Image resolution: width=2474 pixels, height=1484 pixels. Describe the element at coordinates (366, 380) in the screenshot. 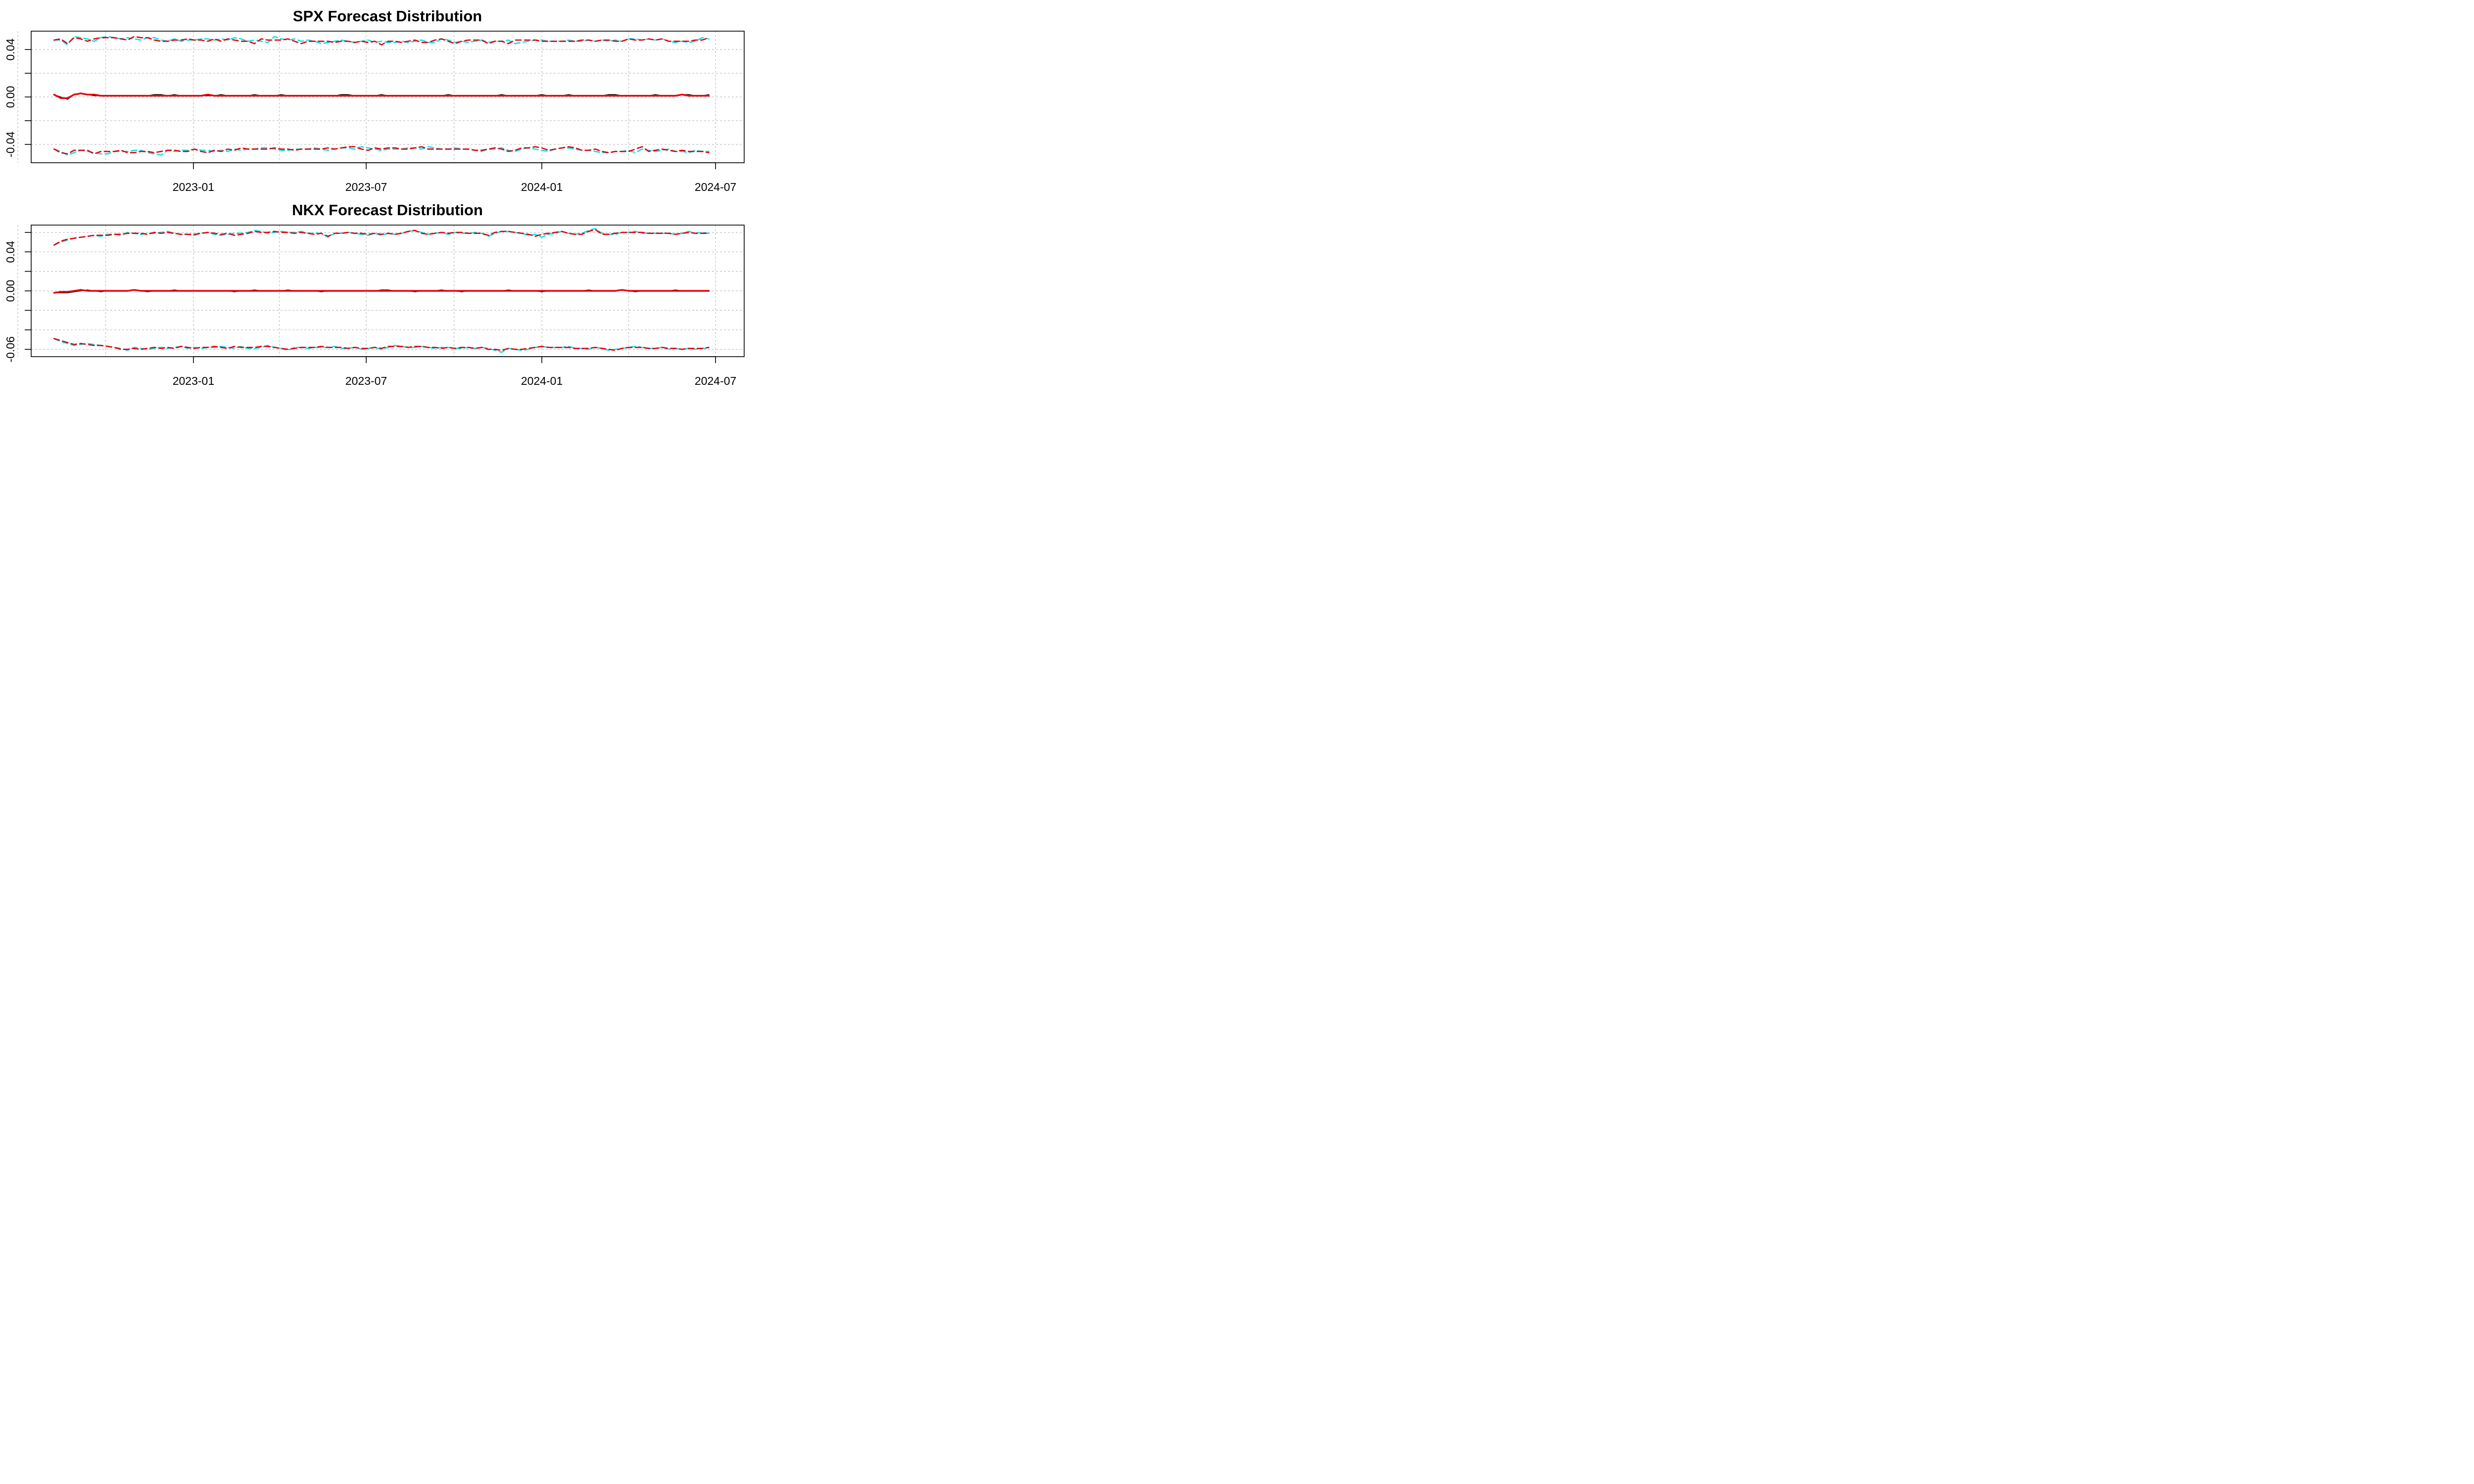

I see `nkx-x-tick-label: 2023-07` at that location.